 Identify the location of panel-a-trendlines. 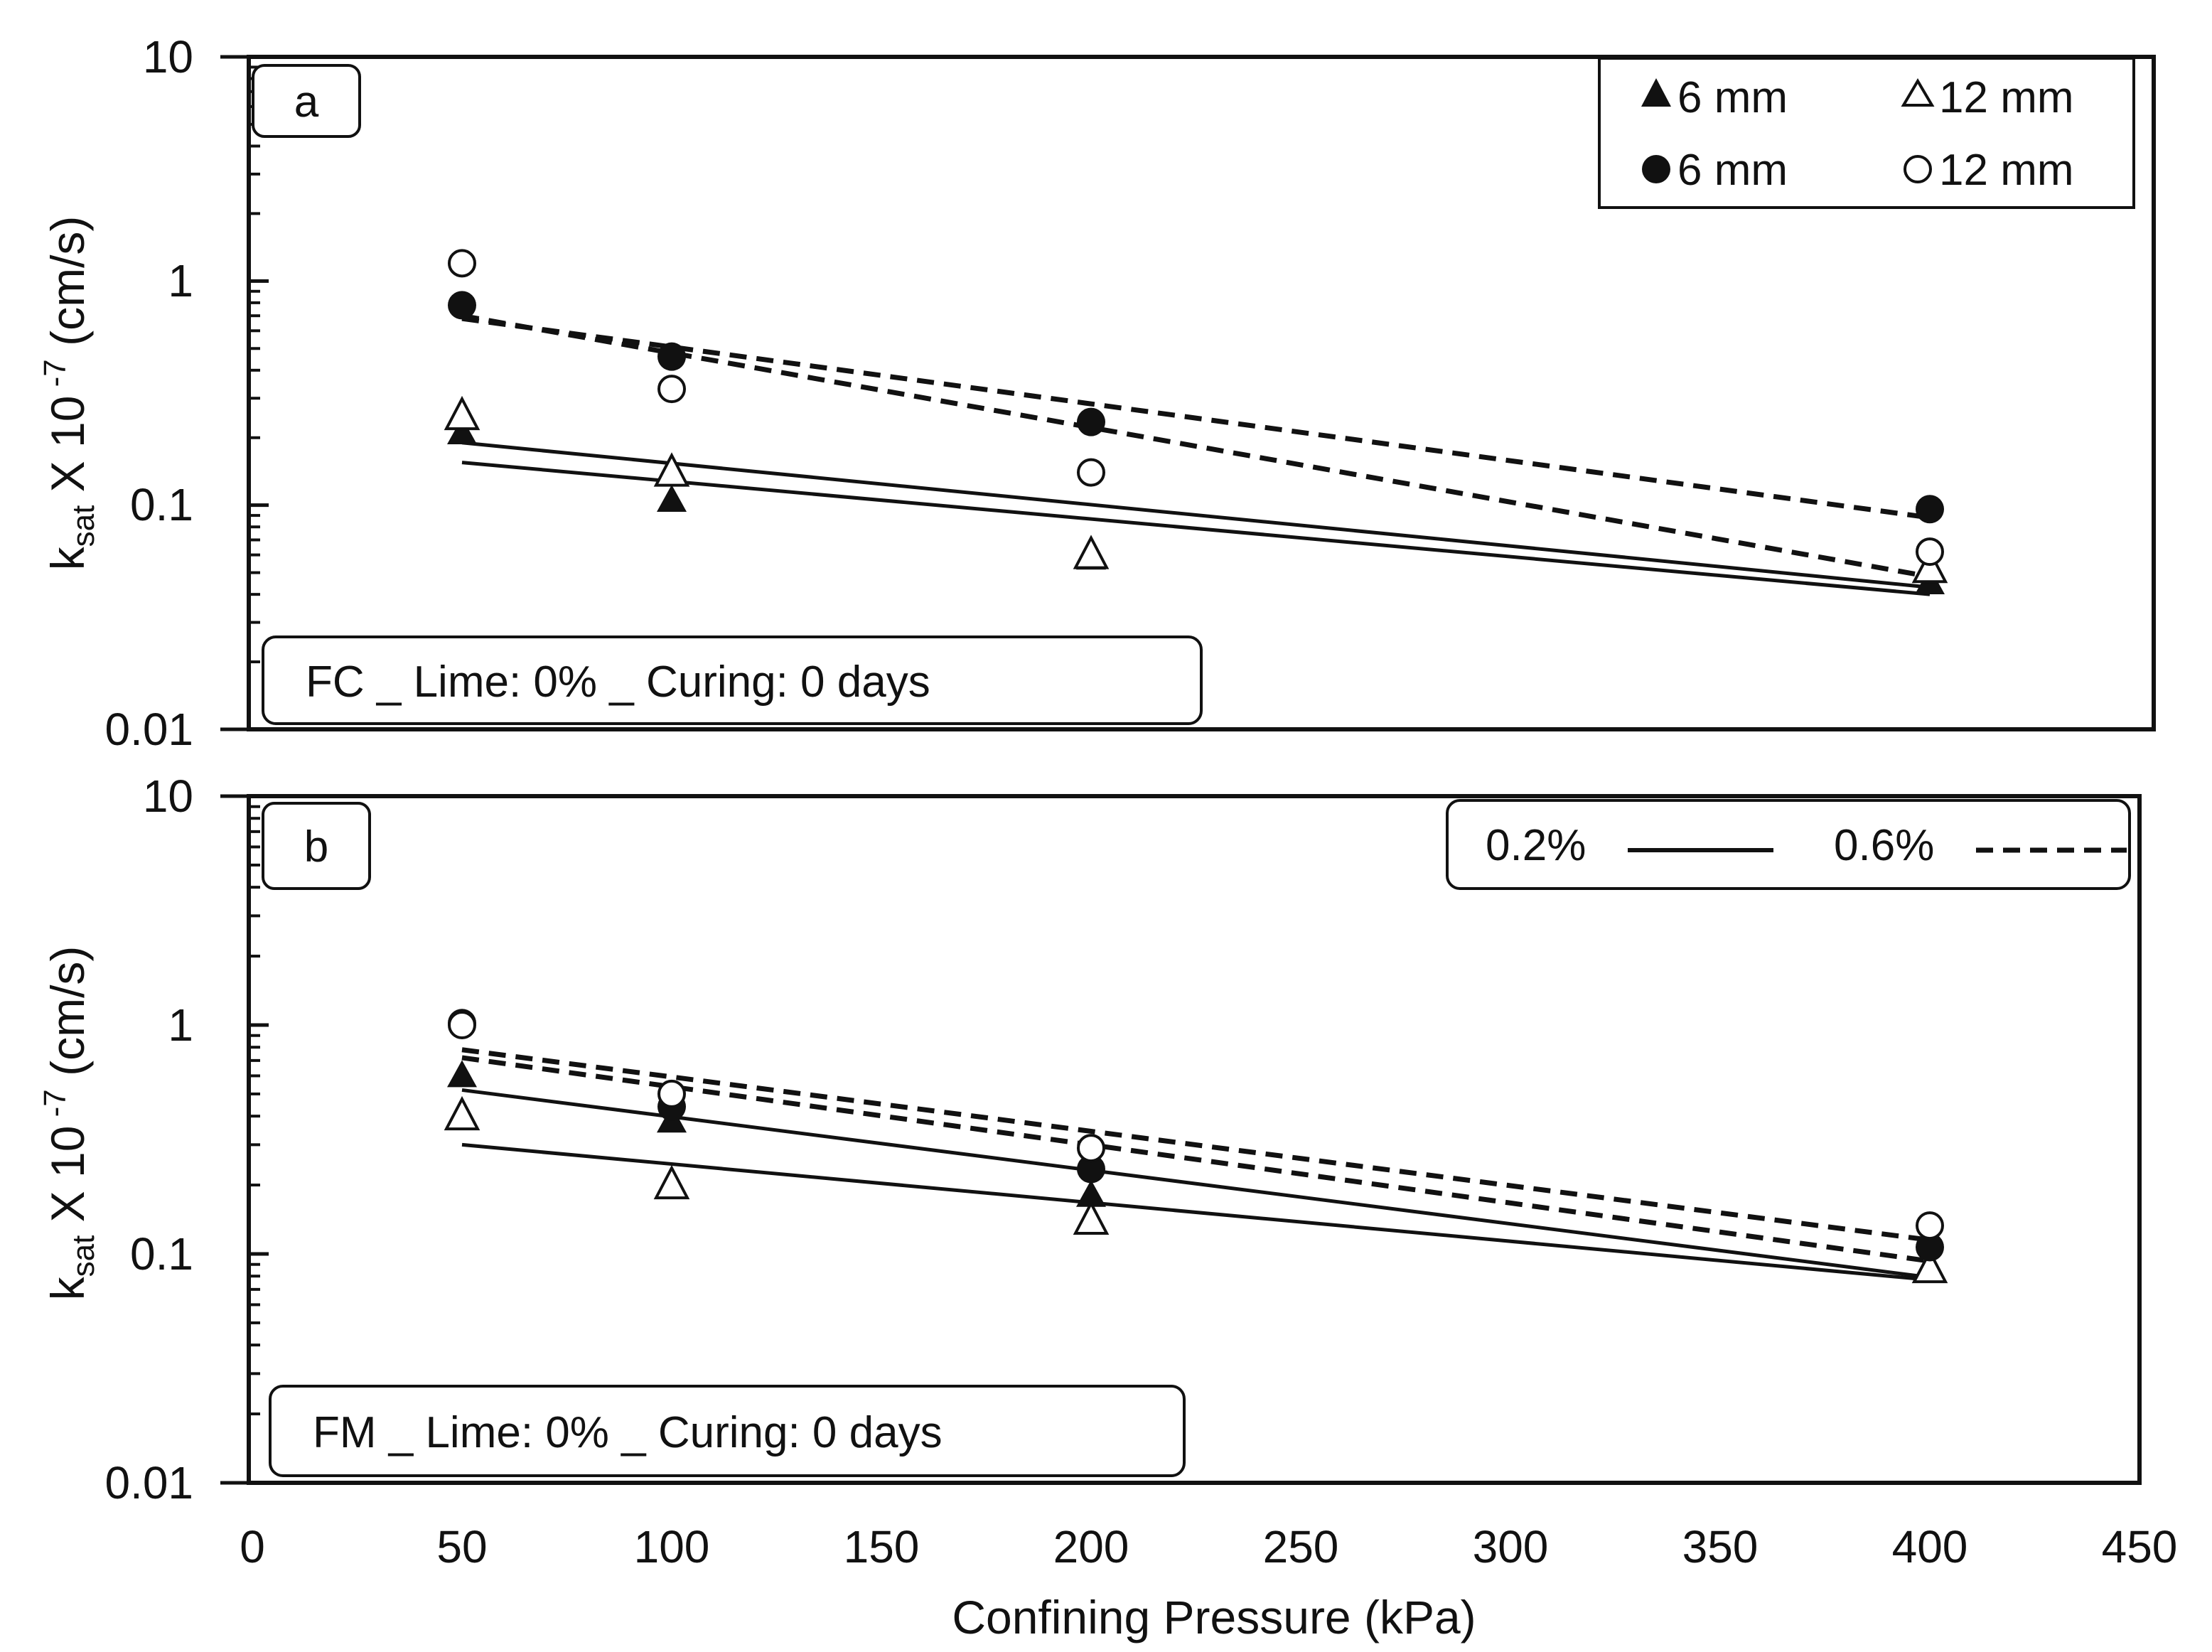
(1196, 454).